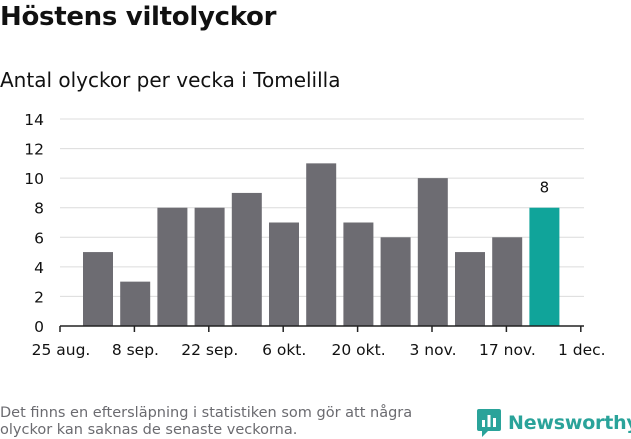 The width and height of the screenshot is (631, 439). What do you see at coordinates (39, 327) in the screenshot?
I see `y-tick-label: 0` at bounding box center [39, 327].